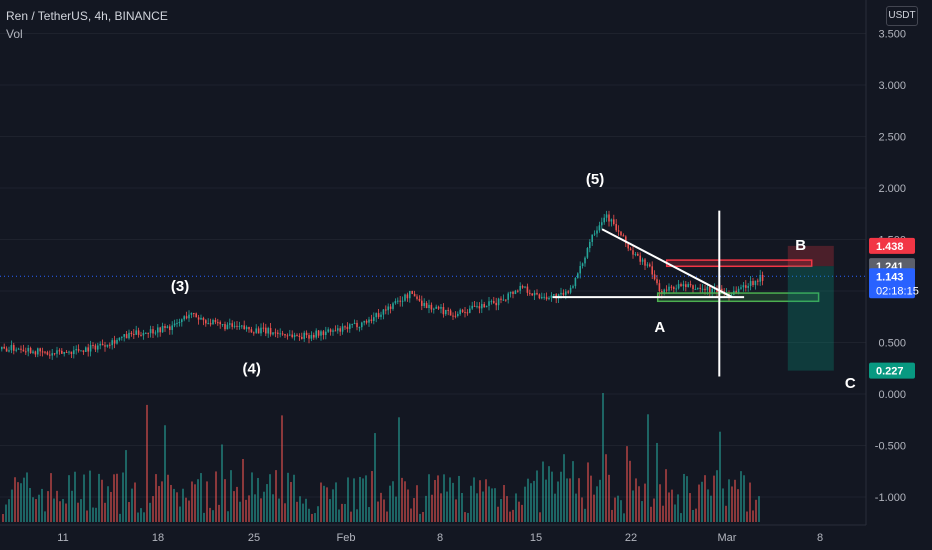  I want to click on descending-trendline, so click(667, 263).